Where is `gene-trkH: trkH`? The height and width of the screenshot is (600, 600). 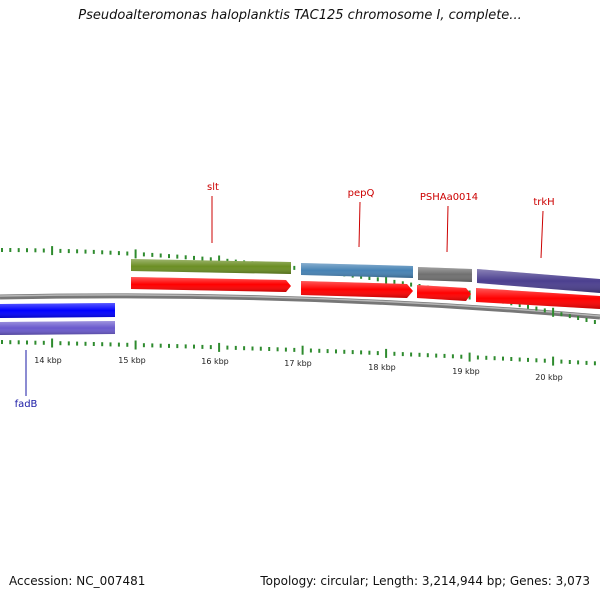
gene-trkH: trkH is located at coordinates (538, 253).